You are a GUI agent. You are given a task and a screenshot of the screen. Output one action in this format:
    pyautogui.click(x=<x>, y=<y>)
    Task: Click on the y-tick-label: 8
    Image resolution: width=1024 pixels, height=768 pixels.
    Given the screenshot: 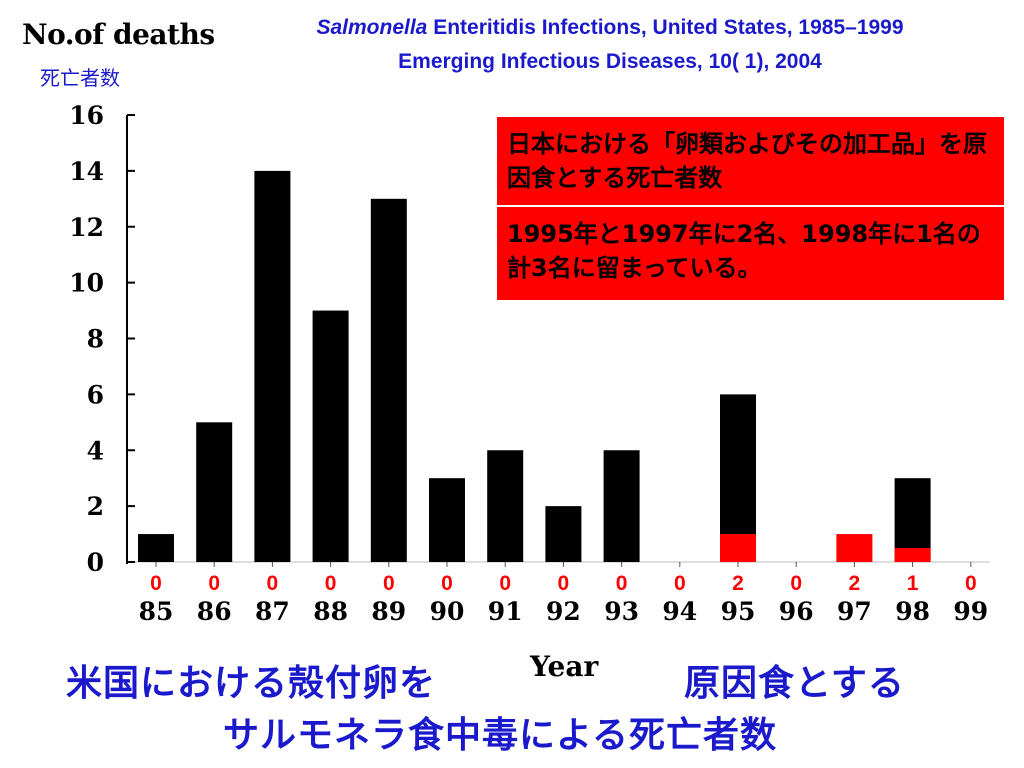 What is the action you would take?
    pyautogui.click(x=95, y=339)
    